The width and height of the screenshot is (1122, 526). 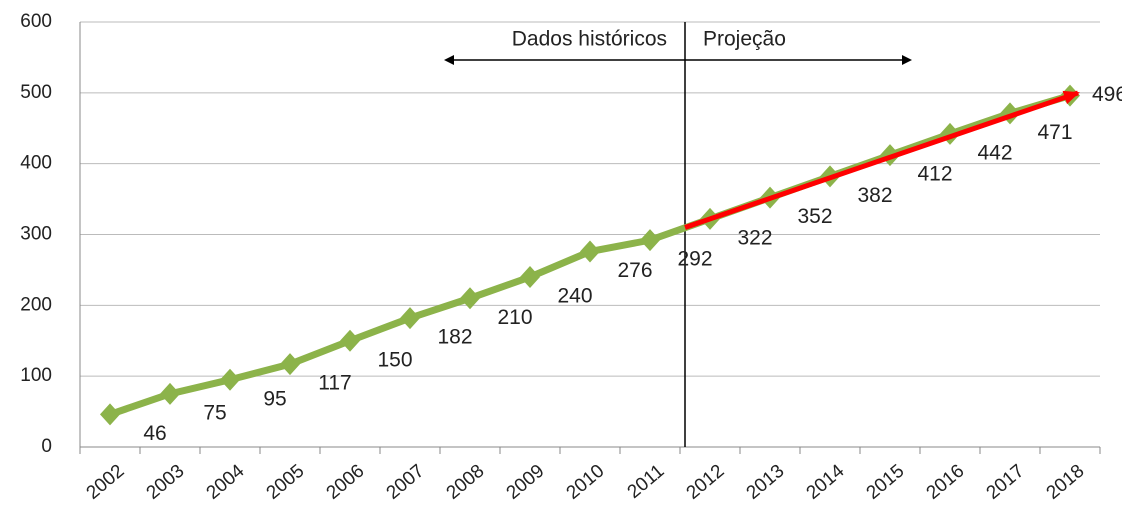 I want to click on data-label: 412, so click(x=934, y=174).